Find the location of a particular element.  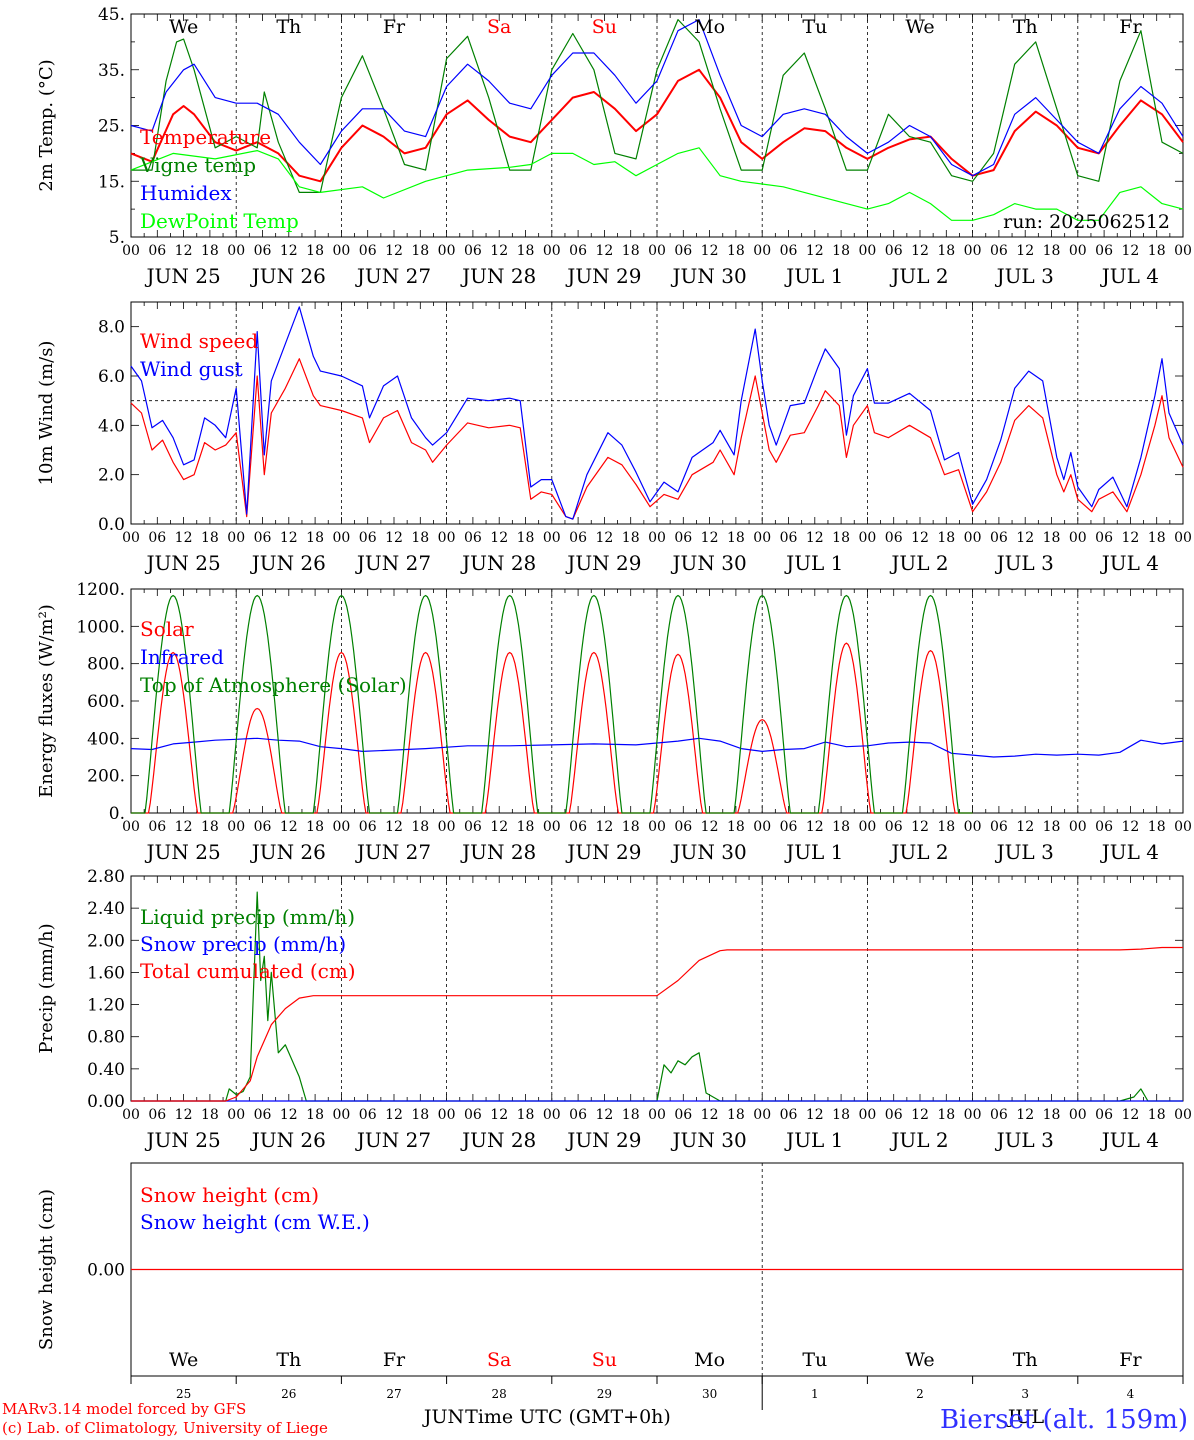

weekday-label: Mo is located at coordinates (709, 27).